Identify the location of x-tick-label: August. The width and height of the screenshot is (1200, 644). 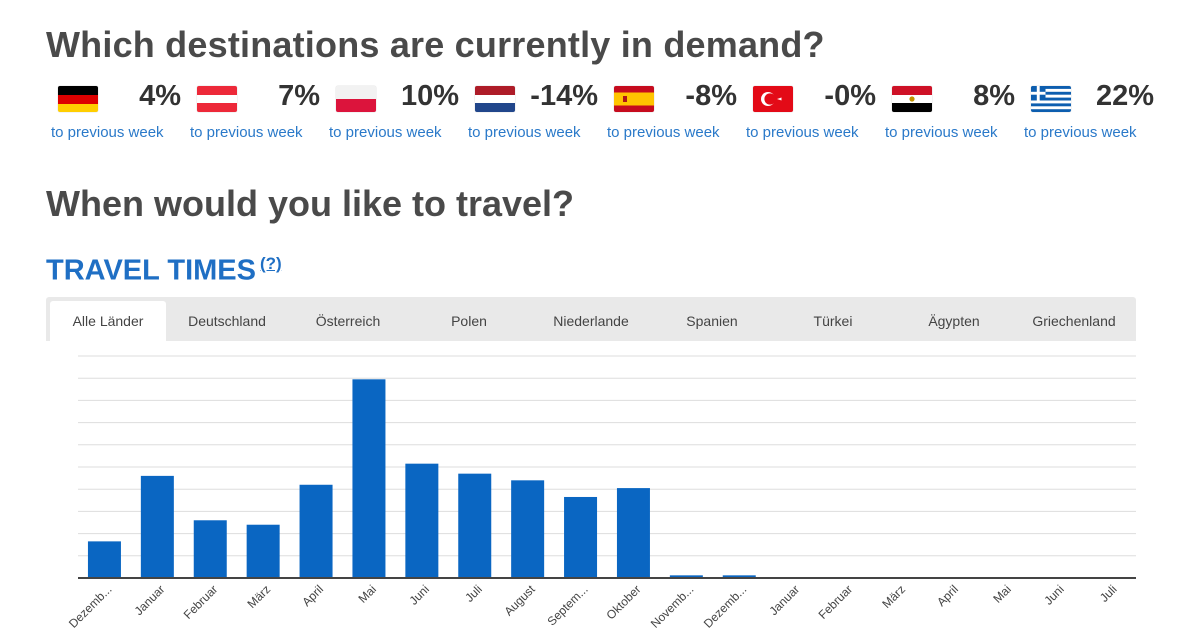
(519, 600).